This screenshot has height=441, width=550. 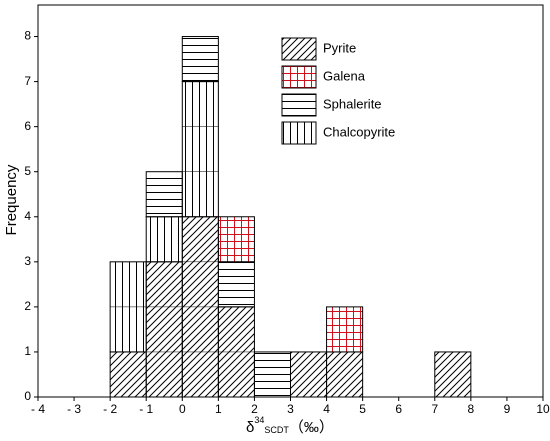 I want to click on x-tick-label: 9, so click(x=507, y=409).